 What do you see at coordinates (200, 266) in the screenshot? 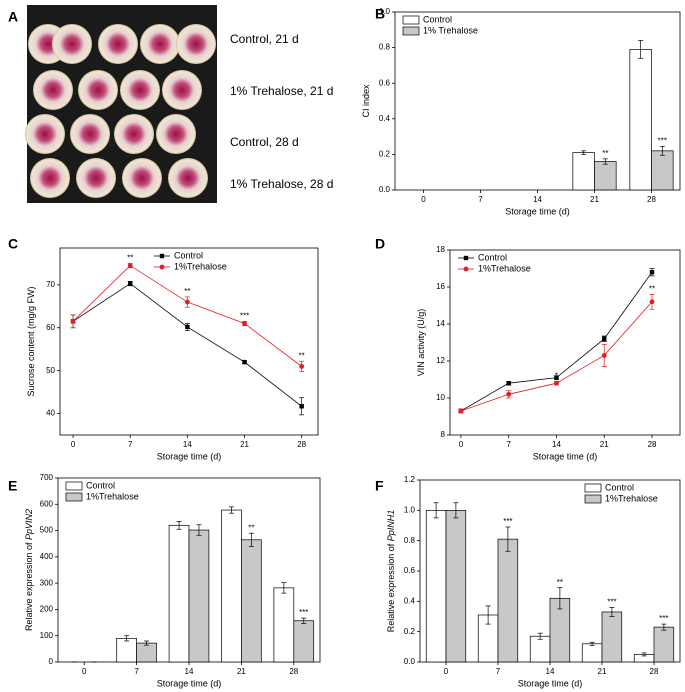
I see `legend-label: 1%Trehalose` at bounding box center [200, 266].